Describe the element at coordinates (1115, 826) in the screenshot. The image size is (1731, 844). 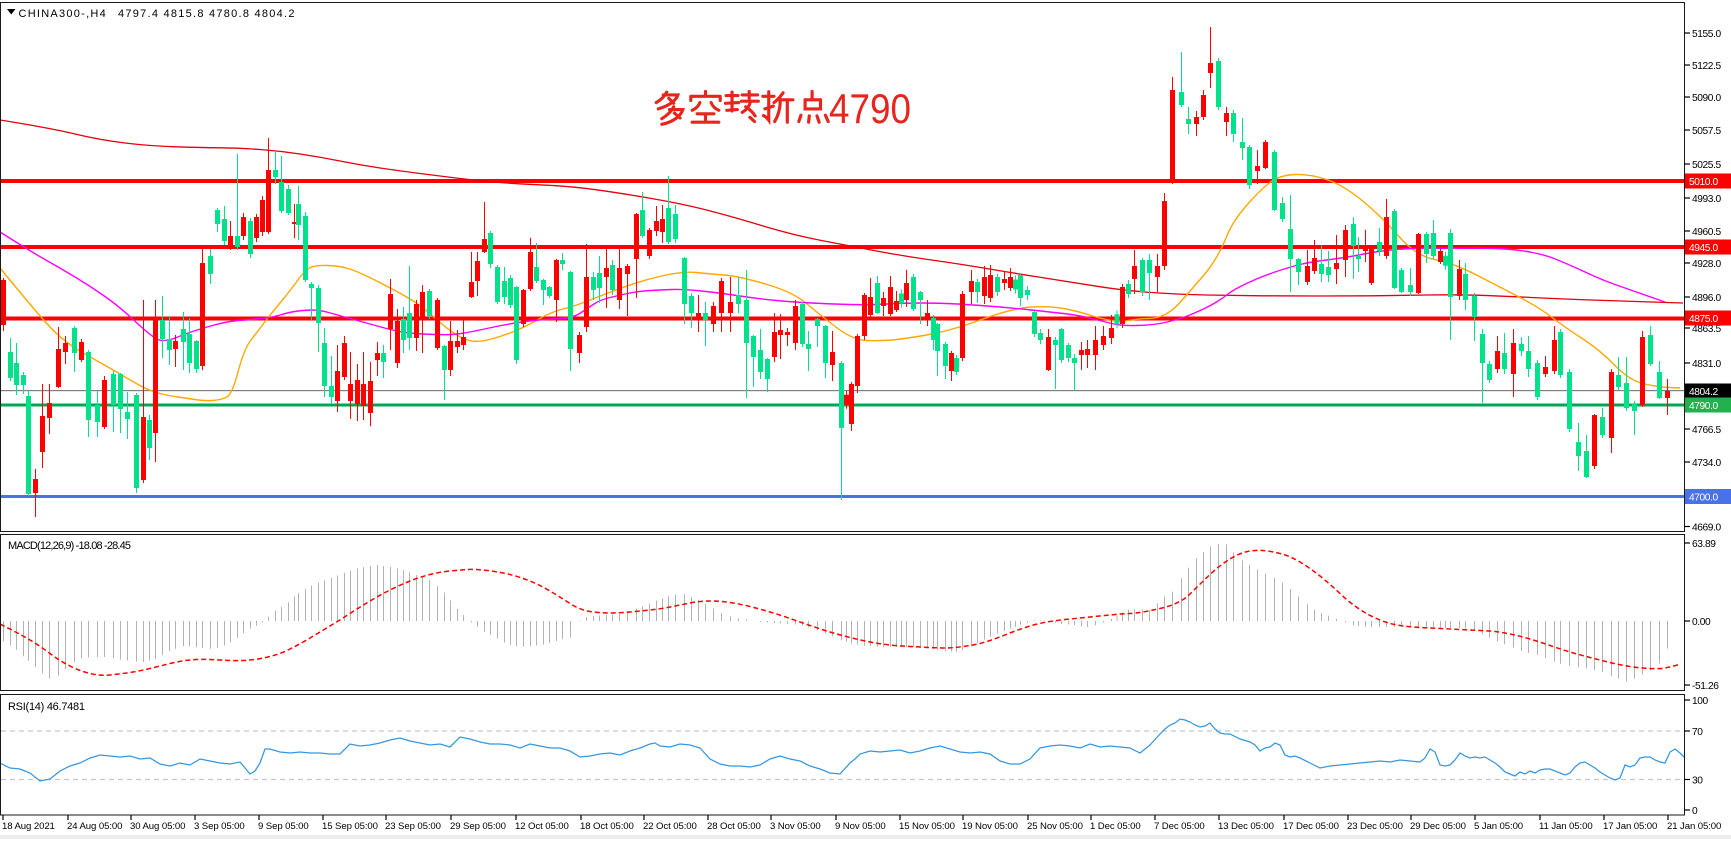
I see `svg-text: 1 Dec 05:00` at that location.